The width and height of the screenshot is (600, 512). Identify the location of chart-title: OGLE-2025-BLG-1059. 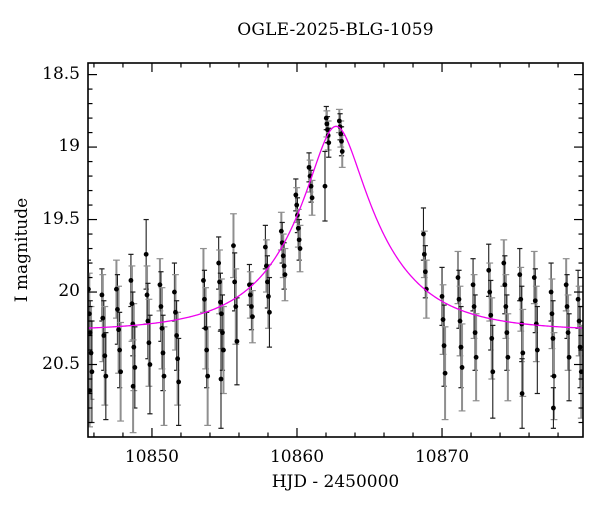
(335, 30).